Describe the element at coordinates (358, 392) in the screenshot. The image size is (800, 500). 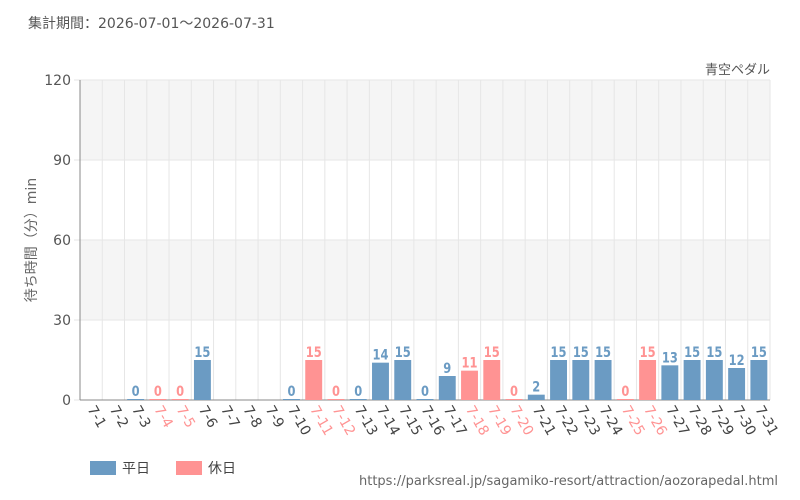
I see `data-label-7-13: 0` at that location.